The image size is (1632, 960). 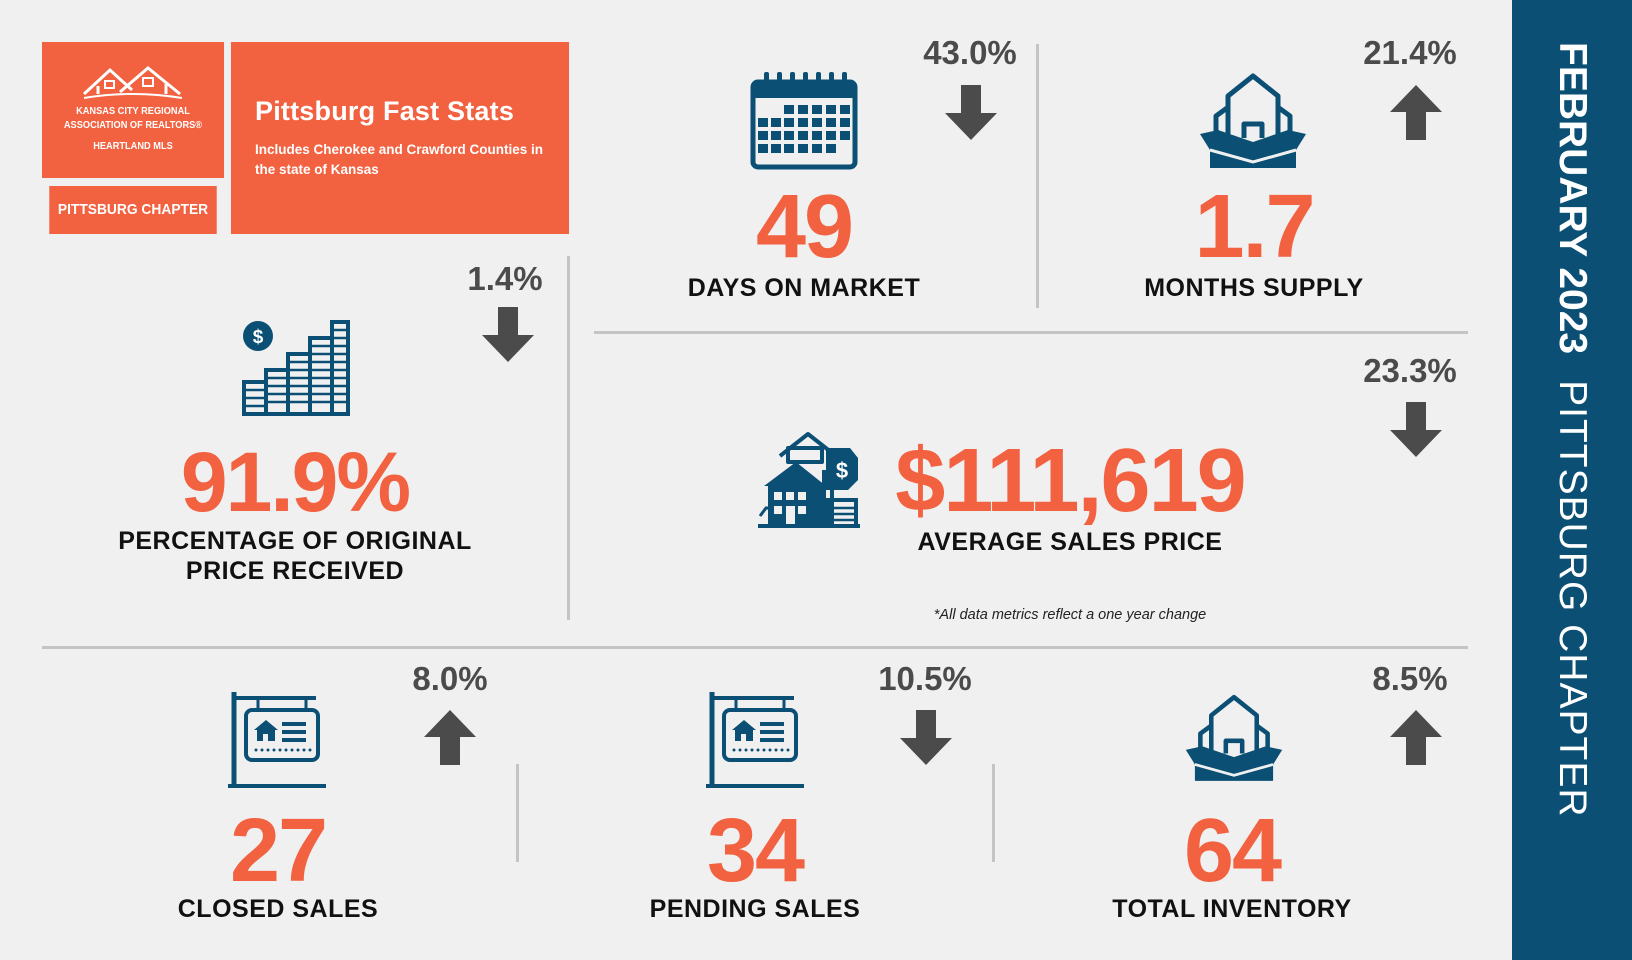 I want to click on stat-value: 34, so click(x=755, y=851).